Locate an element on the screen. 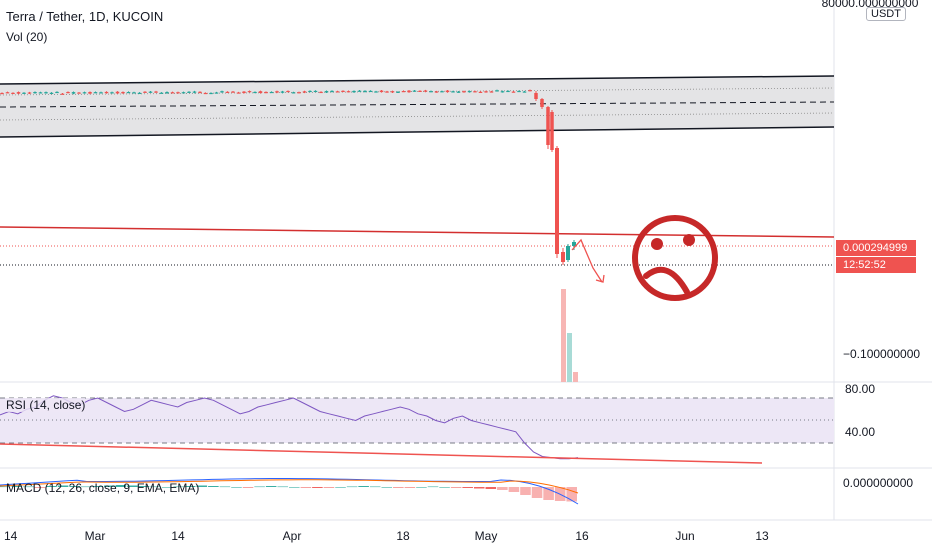  price-axis-top-label: 80000.000000000 is located at coordinates (870, 5).